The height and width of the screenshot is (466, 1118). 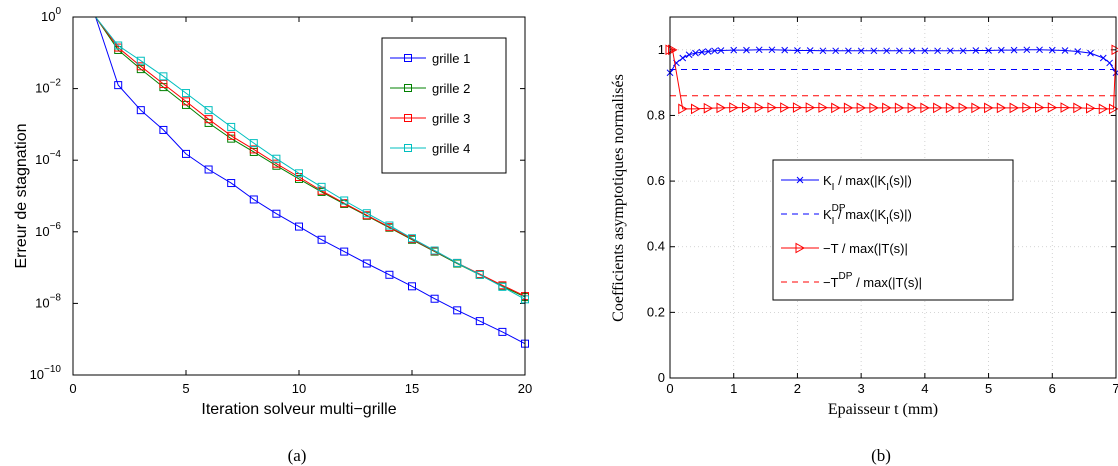 What do you see at coordinates (299, 388) in the screenshot?
I see `chart-a-xtick-label: 10` at bounding box center [299, 388].